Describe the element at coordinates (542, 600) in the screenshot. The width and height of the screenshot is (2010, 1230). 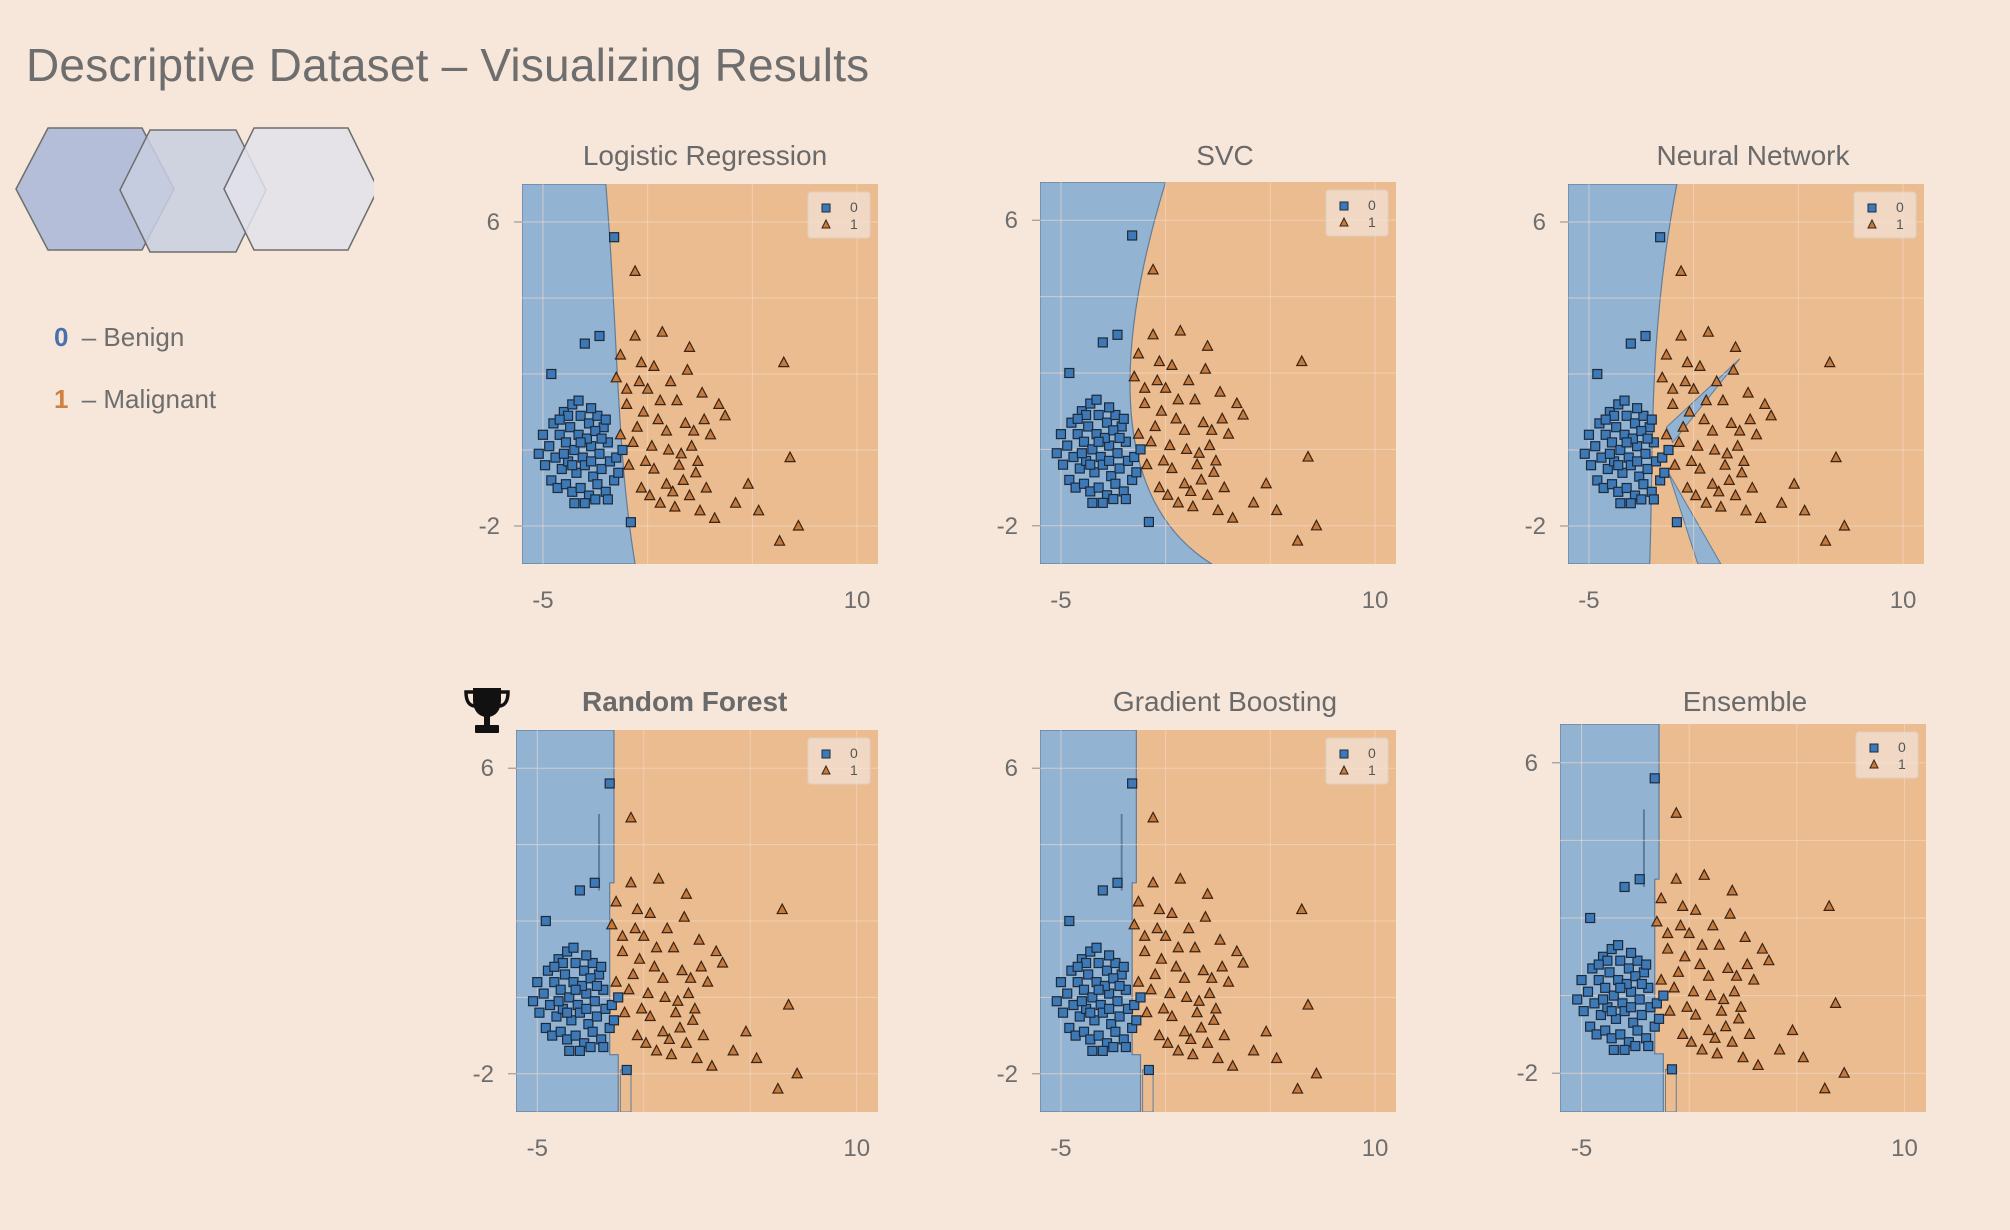
I see `x-tick-label: -5` at that location.